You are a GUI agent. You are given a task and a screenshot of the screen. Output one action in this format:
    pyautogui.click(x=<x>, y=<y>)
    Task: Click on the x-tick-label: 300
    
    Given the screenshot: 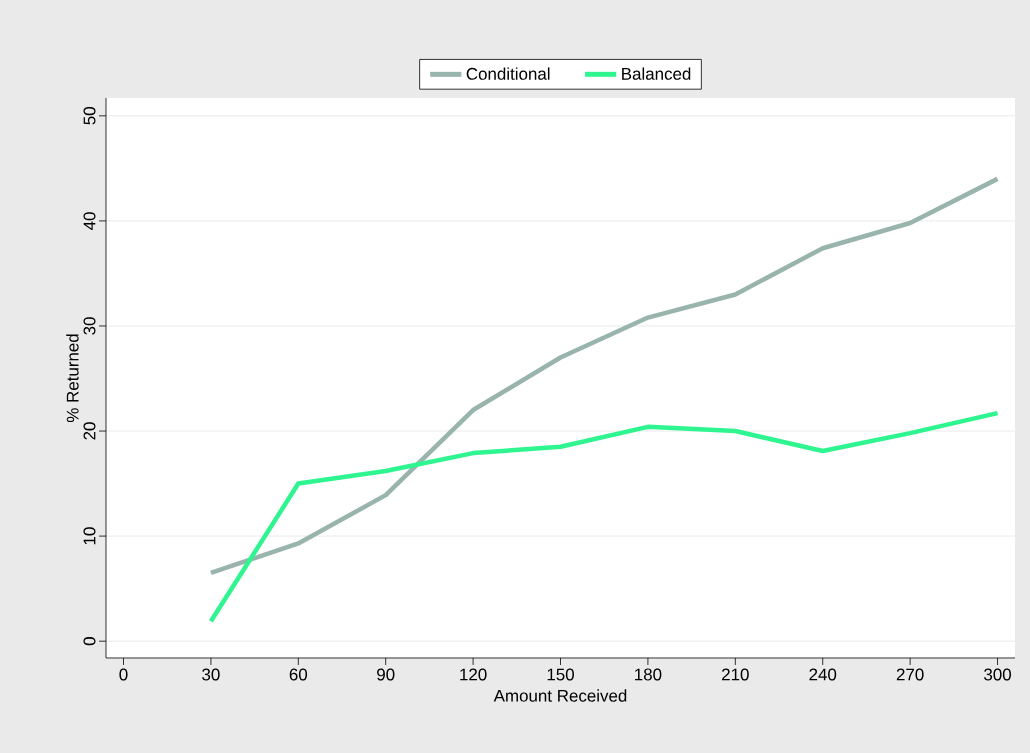 What is the action you would take?
    pyautogui.click(x=997, y=674)
    